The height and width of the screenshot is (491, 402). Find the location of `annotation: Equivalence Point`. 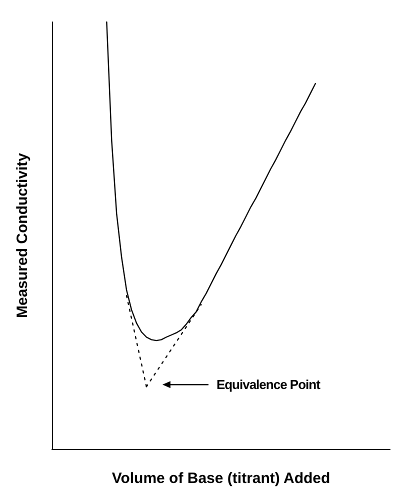

annotation: Equivalence Point is located at coordinates (269, 384).